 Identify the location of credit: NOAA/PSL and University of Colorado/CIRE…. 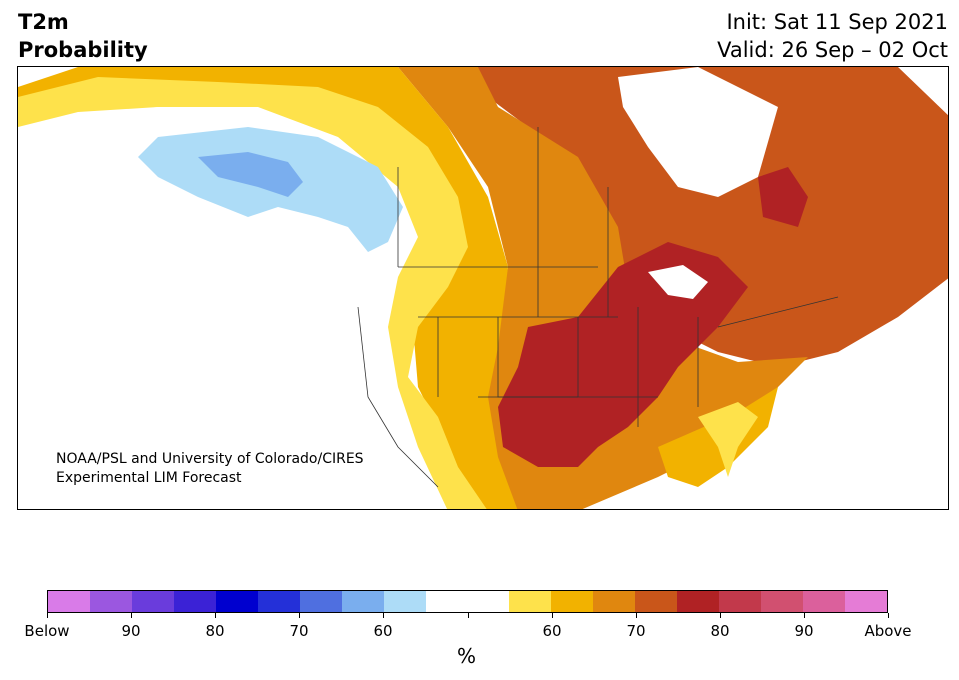
(210, 469).